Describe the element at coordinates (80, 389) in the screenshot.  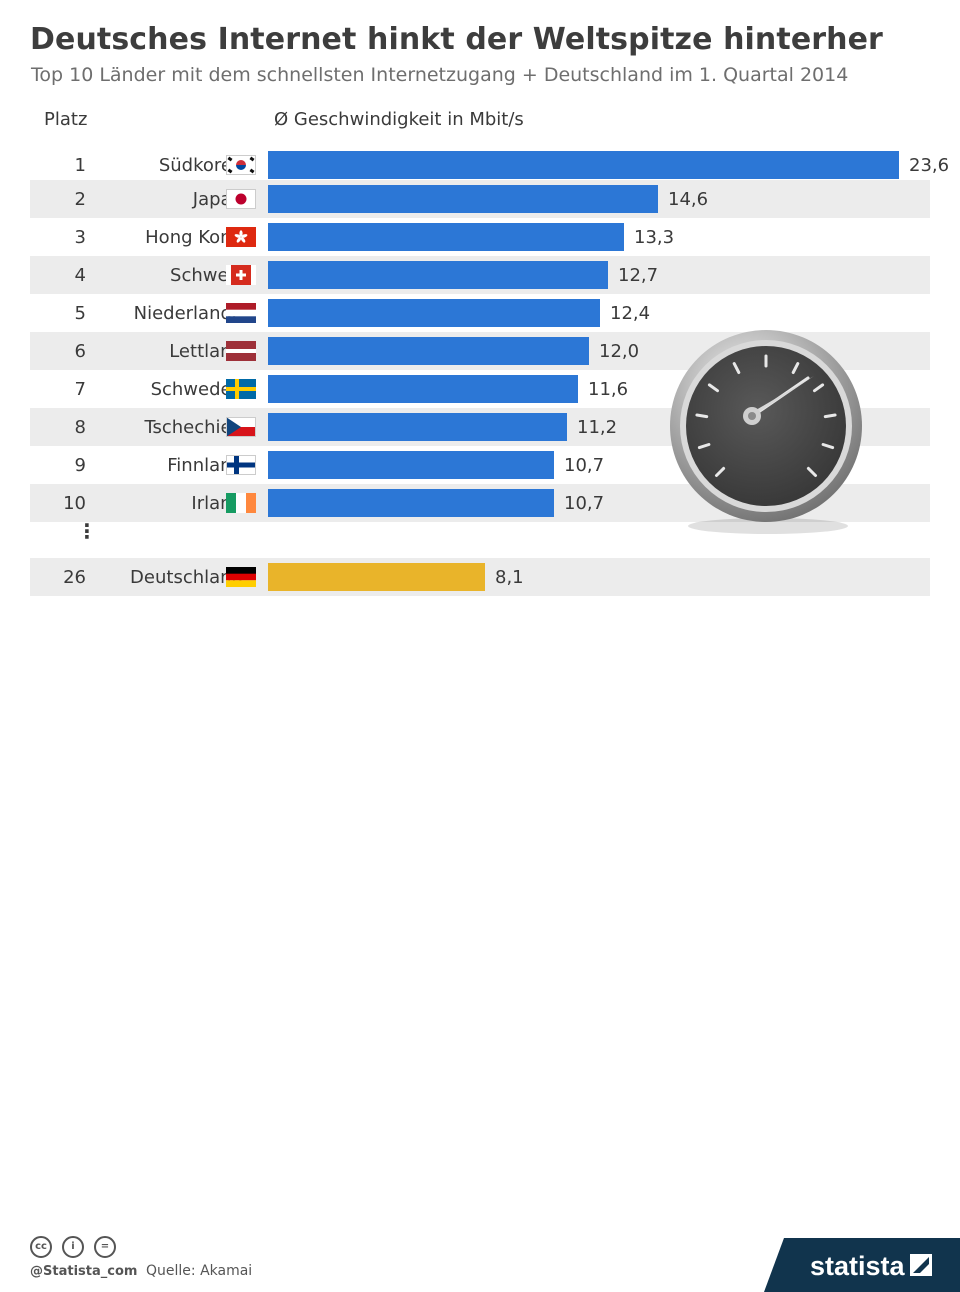
I see `rank-label: 7` at that location.